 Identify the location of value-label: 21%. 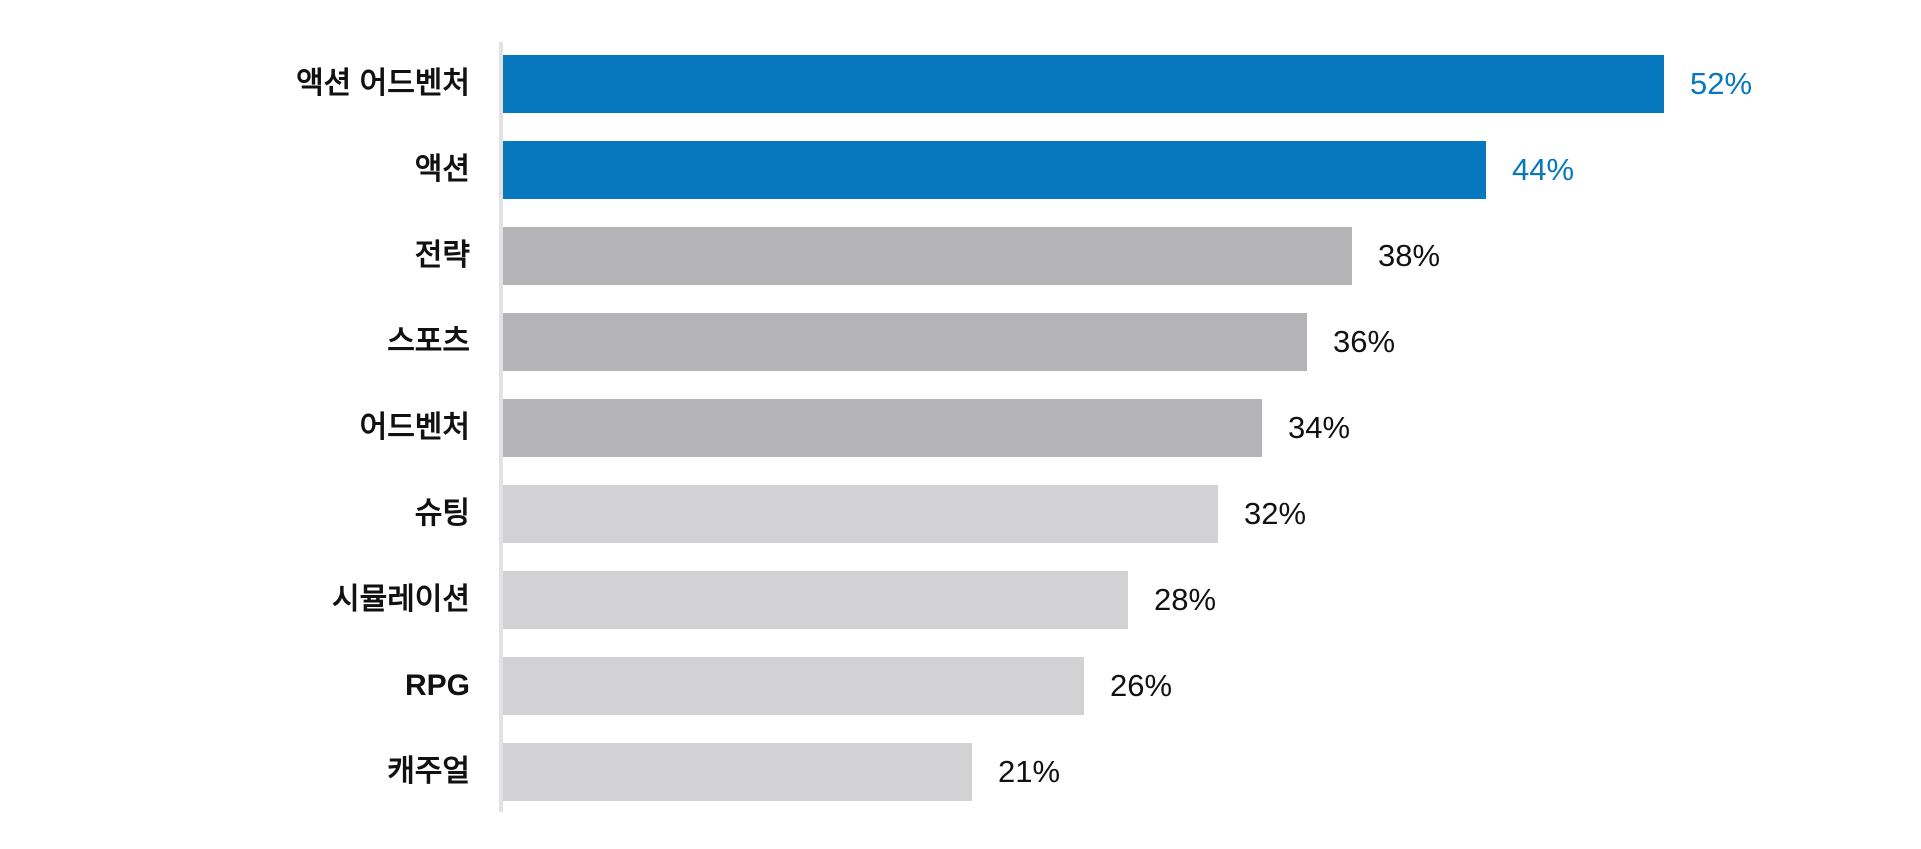
(1029, 771).